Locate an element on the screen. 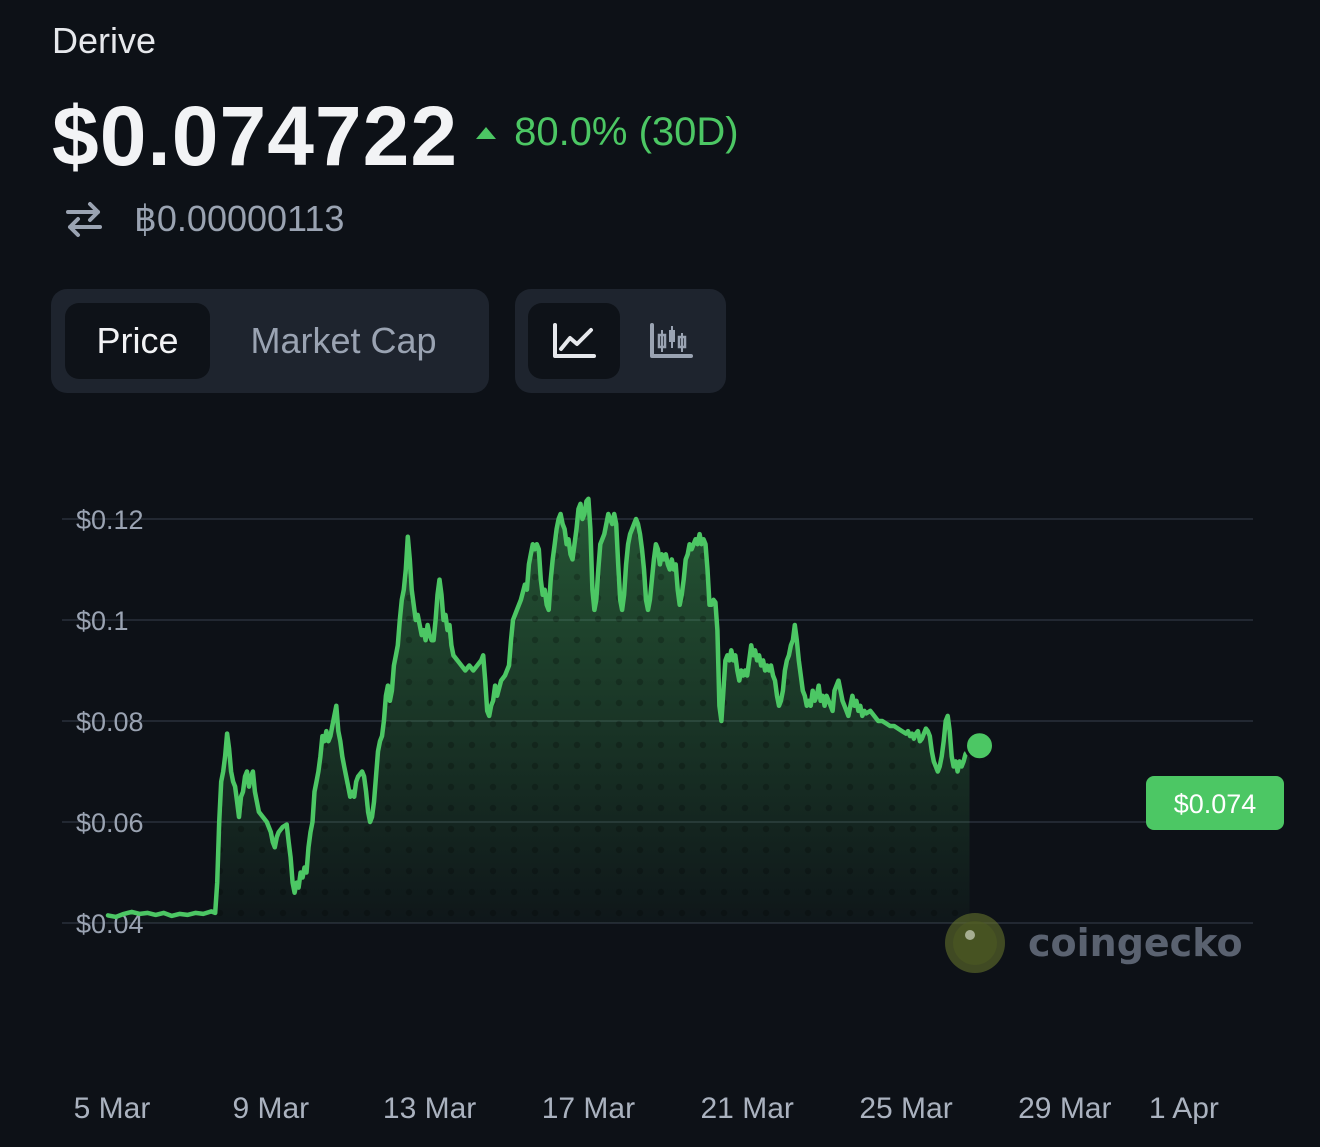 This screenshot has width=1320, height=1147. line-chart-icon is located at coordinates (574, 340).